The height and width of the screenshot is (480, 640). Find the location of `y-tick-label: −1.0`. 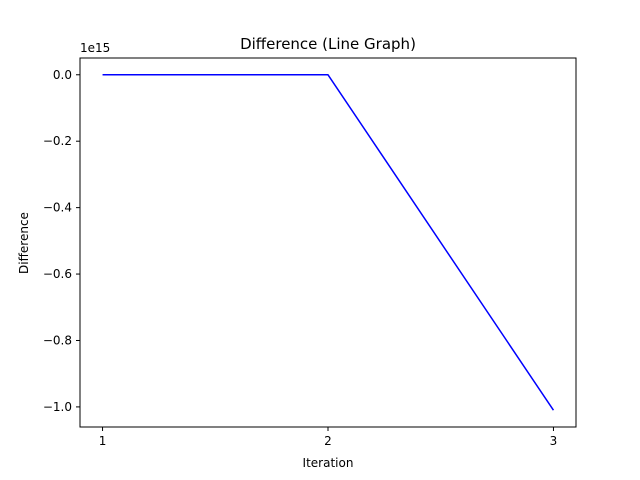

y-tick-label: −1.0 is located at coordinates (57, 407).